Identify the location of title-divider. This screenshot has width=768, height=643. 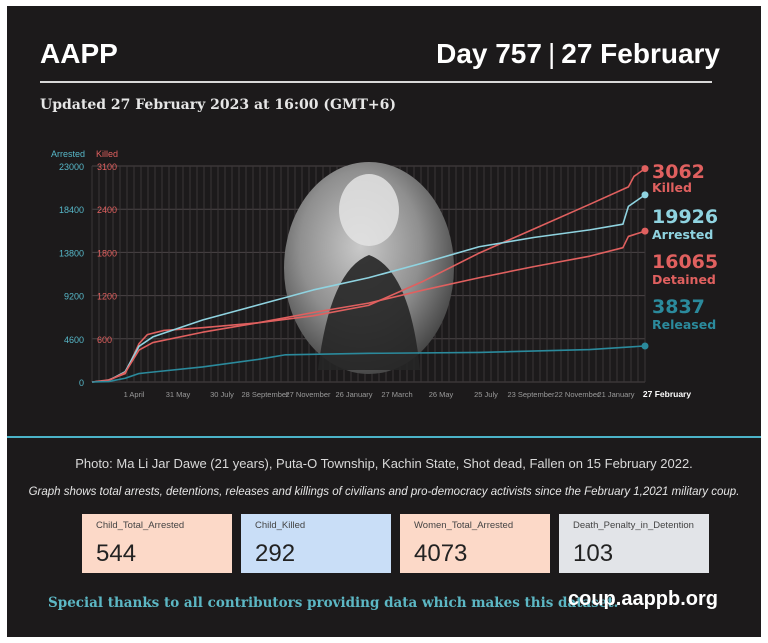
(376, 82).